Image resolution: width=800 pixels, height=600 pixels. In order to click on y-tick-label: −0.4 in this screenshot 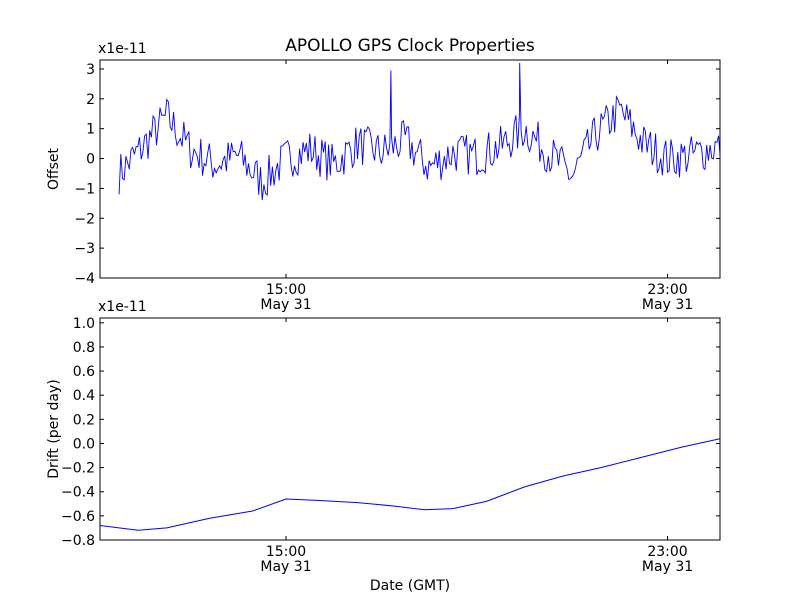, I will do `click(78, 493)`.